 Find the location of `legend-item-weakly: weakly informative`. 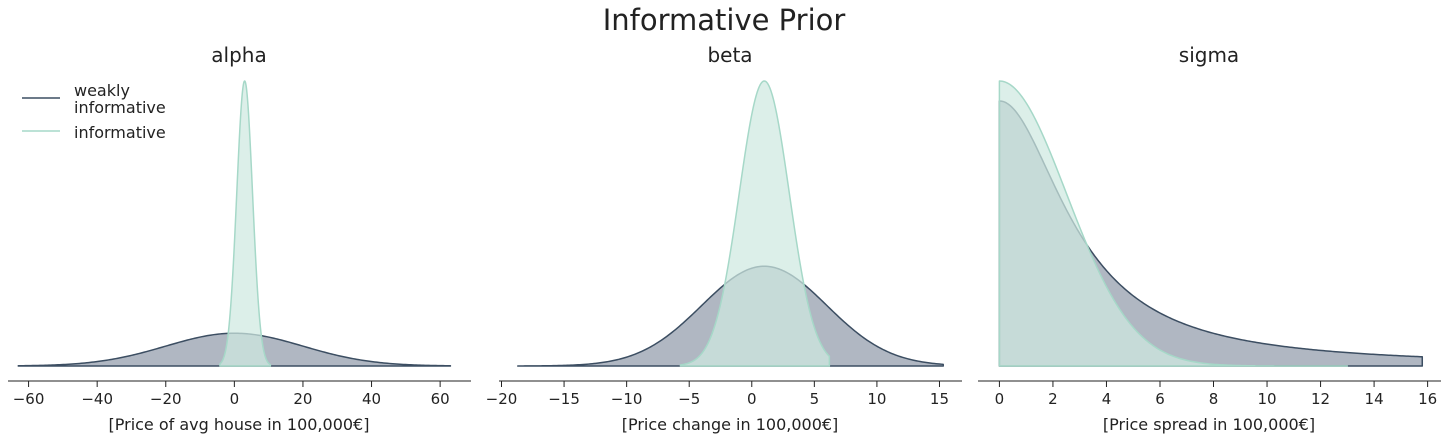

legend-item-weakly: weakly informative is located at coordinates (94, 99).